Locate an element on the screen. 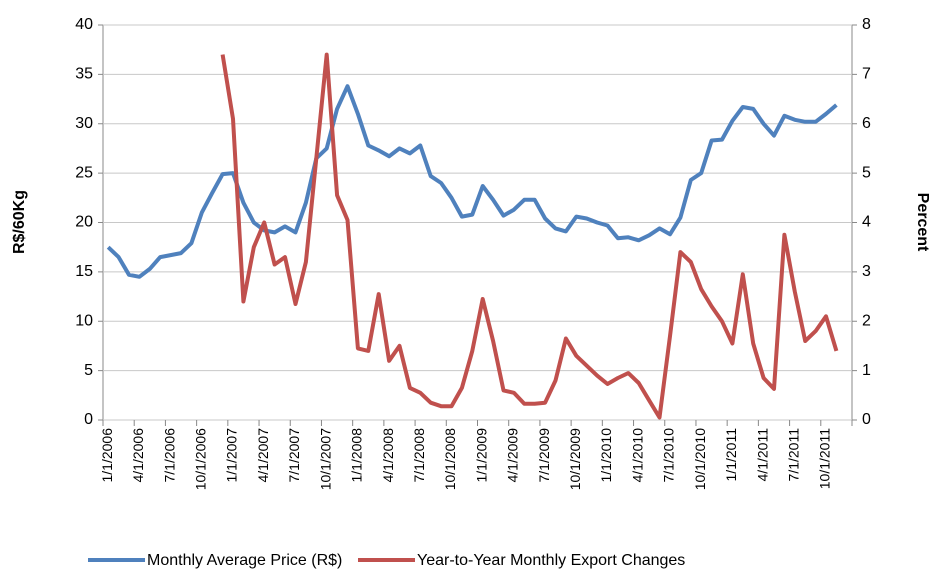 The image size is (936, 571). x-tick-label: 1/1/2011 is located at coordinates (731, 455).